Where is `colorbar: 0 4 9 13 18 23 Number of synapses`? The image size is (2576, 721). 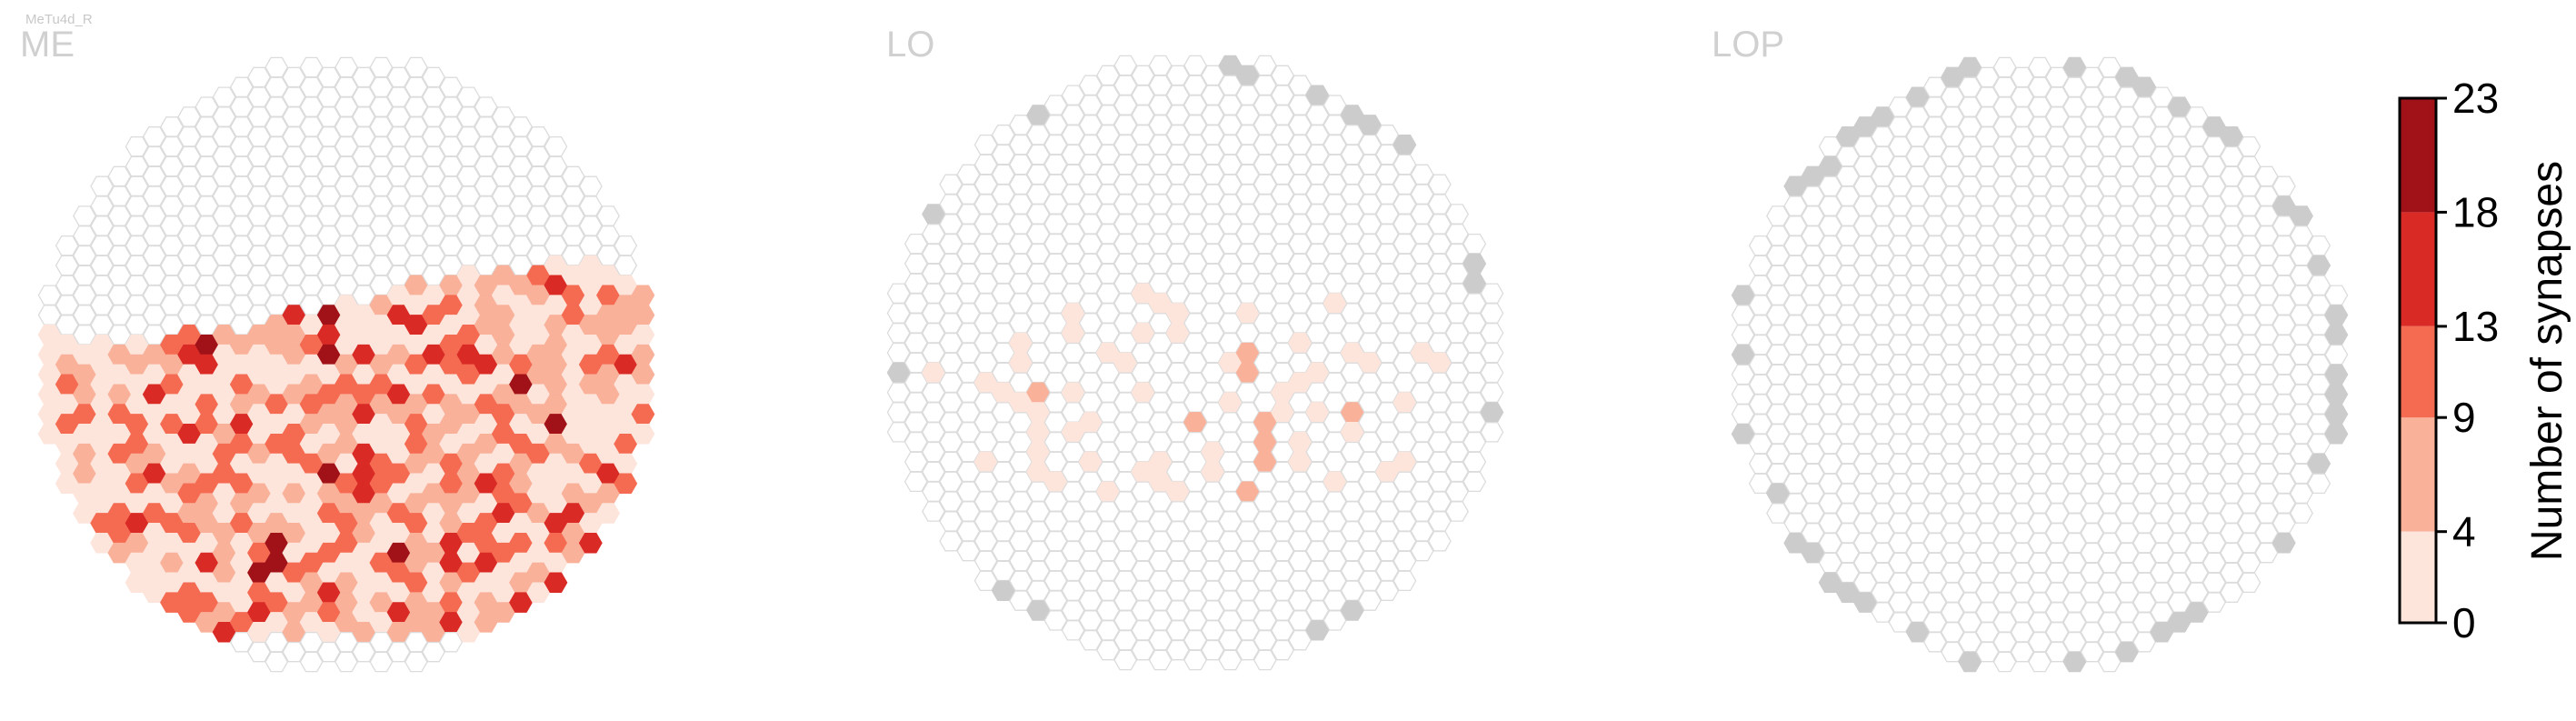 colorbar: 0 4 9 13 18 23 Number of synapses is located at coordinates (2484, 360).